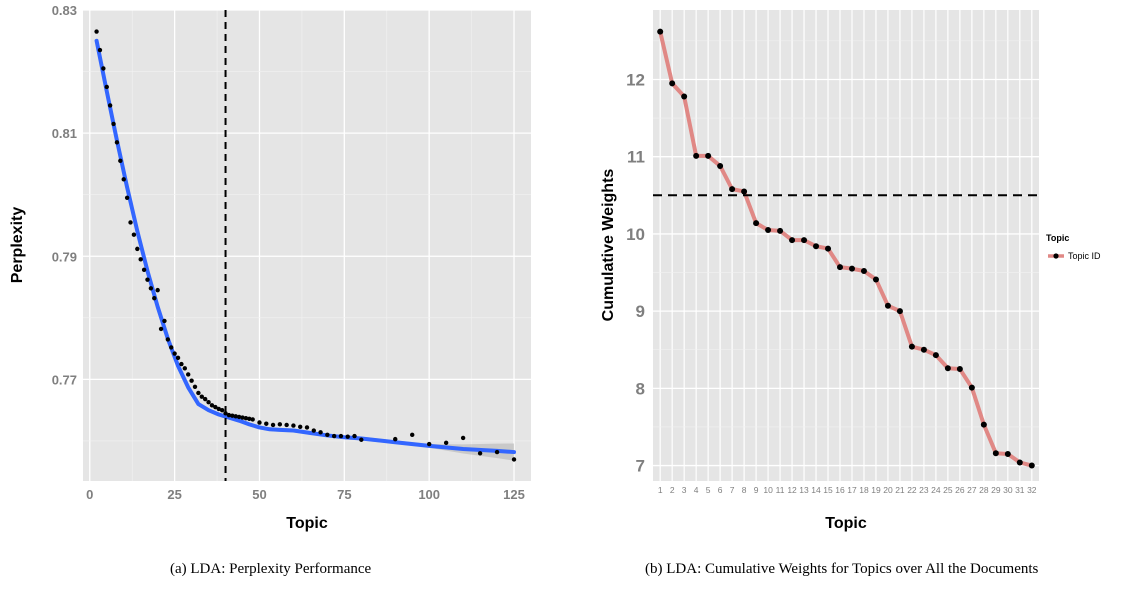  Describe the element at coordinates (792, 490) in the screenshot. I see `x-tick-label: 12` at that location.